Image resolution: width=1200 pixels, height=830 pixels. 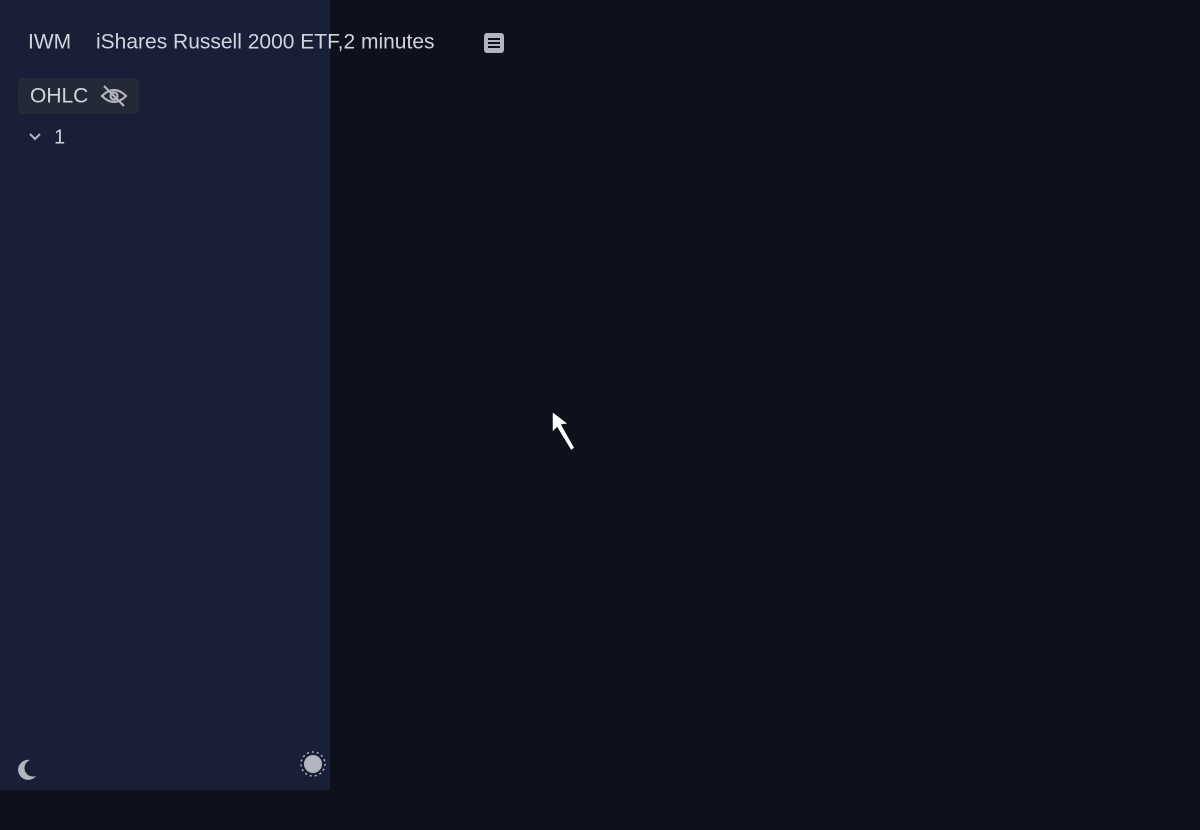 I want to click on symbol: IWM, so click(x=49, y=42).